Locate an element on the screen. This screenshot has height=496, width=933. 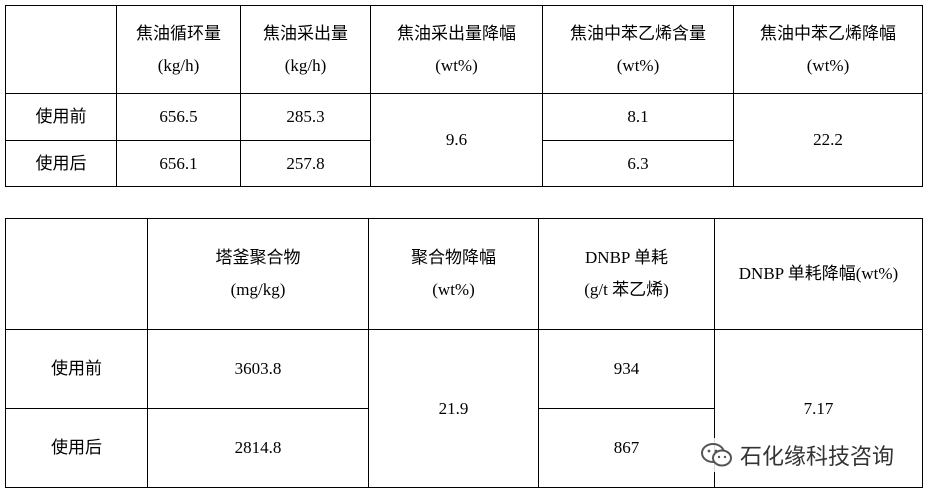
cell: 8.1 is located at coordinates (638, 117).